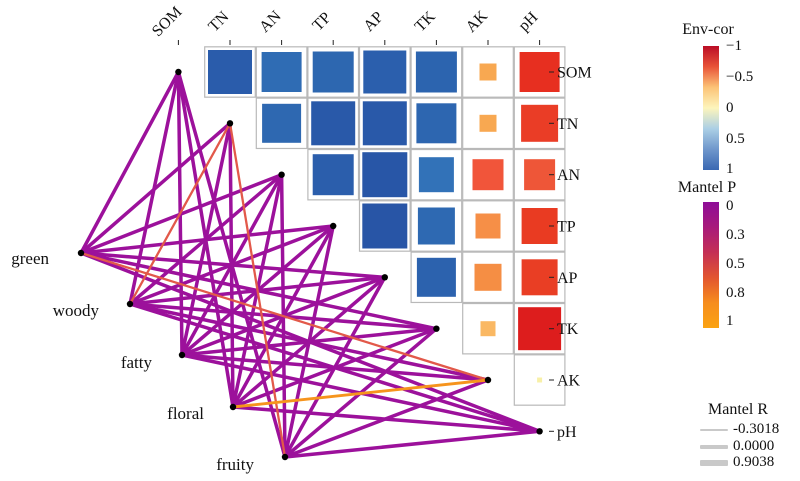 This screenshot has height=481, width=800. Describe the element at coordinates (385, 226) in the screenshot. I see `corr-square-TP-AP` at that location.